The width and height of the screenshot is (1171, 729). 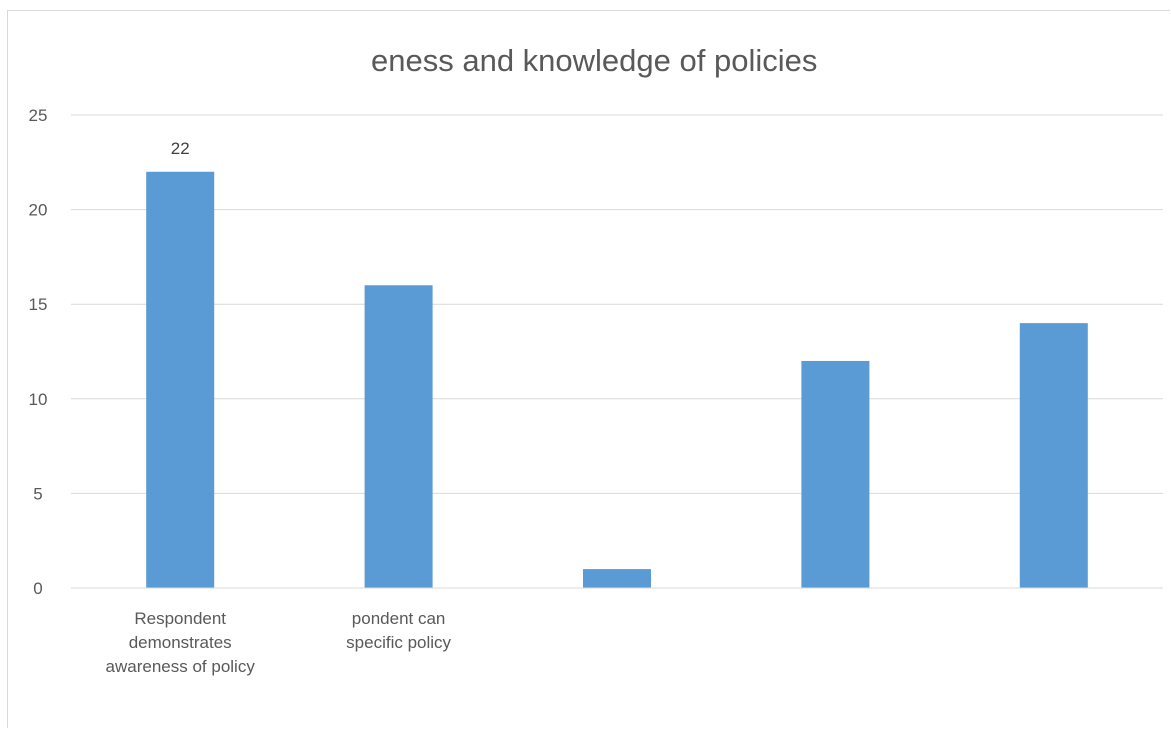 What do you see at coordinates (38, 115) in the screenshot?
I see `y-tick-label: 25` at bounding box center [38, 115].